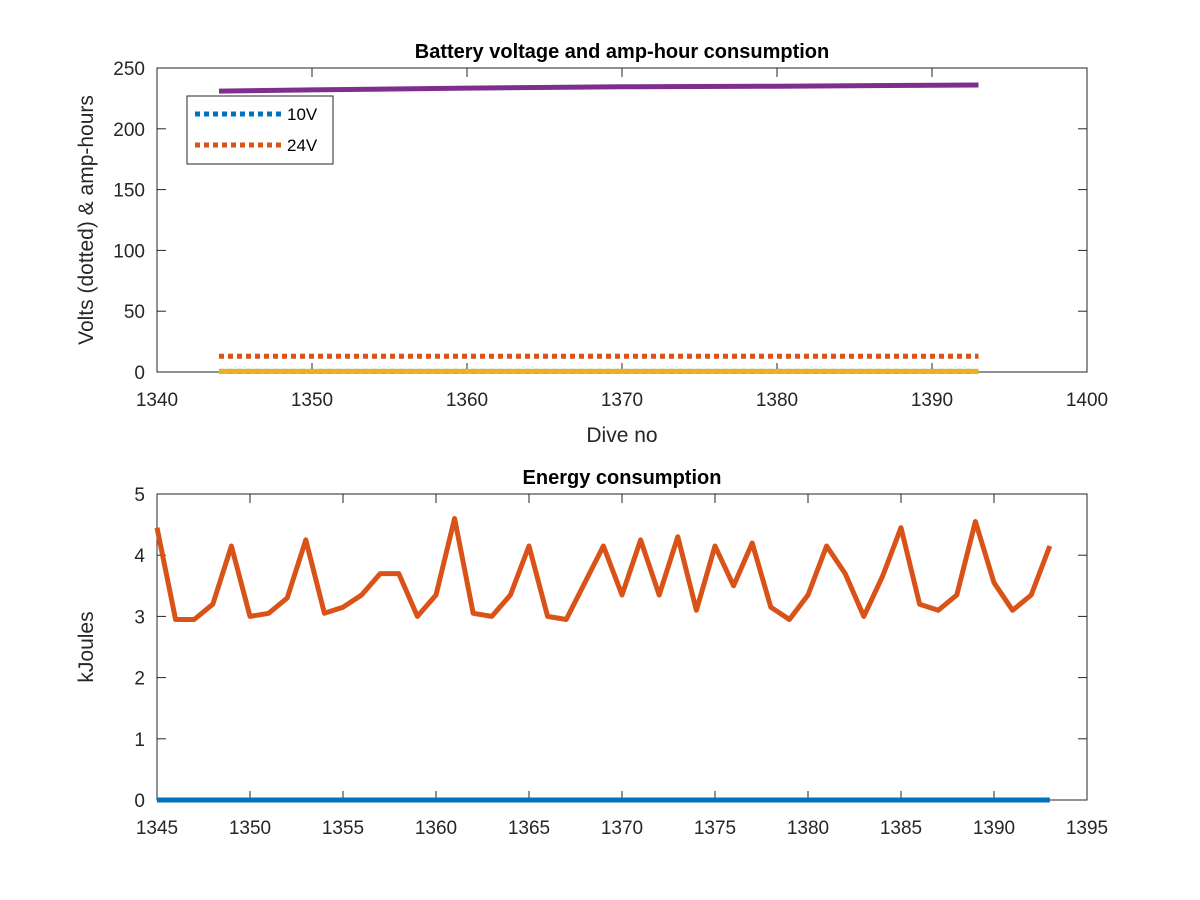  Describe the element at coordinates (139, 679) in the screenshot. I see `y-tick-label: 2` at that location.